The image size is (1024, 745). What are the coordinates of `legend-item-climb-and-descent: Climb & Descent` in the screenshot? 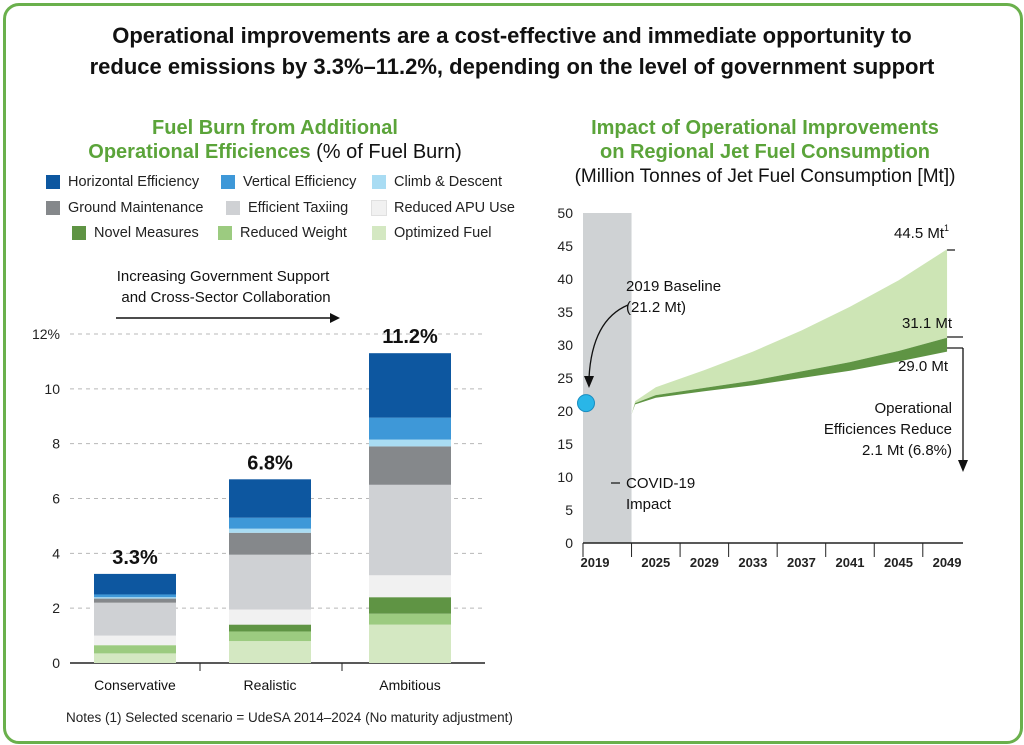 It's located at (437, 182).